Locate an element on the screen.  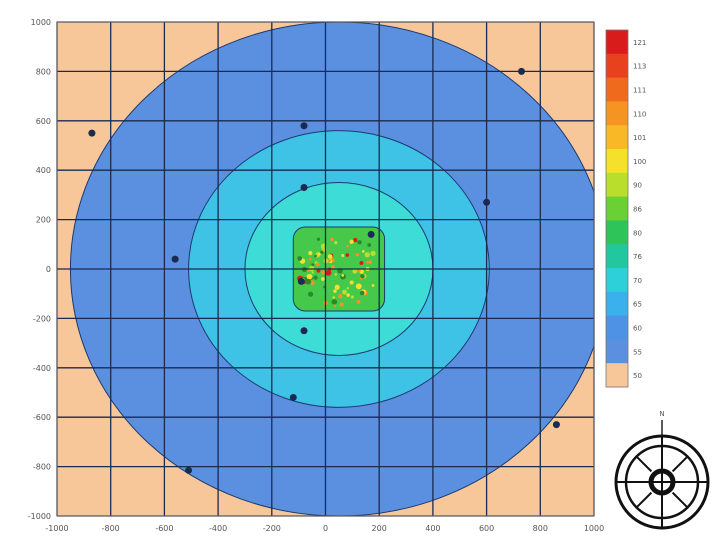
y-tick-label: -1000 is located at coordinates (39, 516).